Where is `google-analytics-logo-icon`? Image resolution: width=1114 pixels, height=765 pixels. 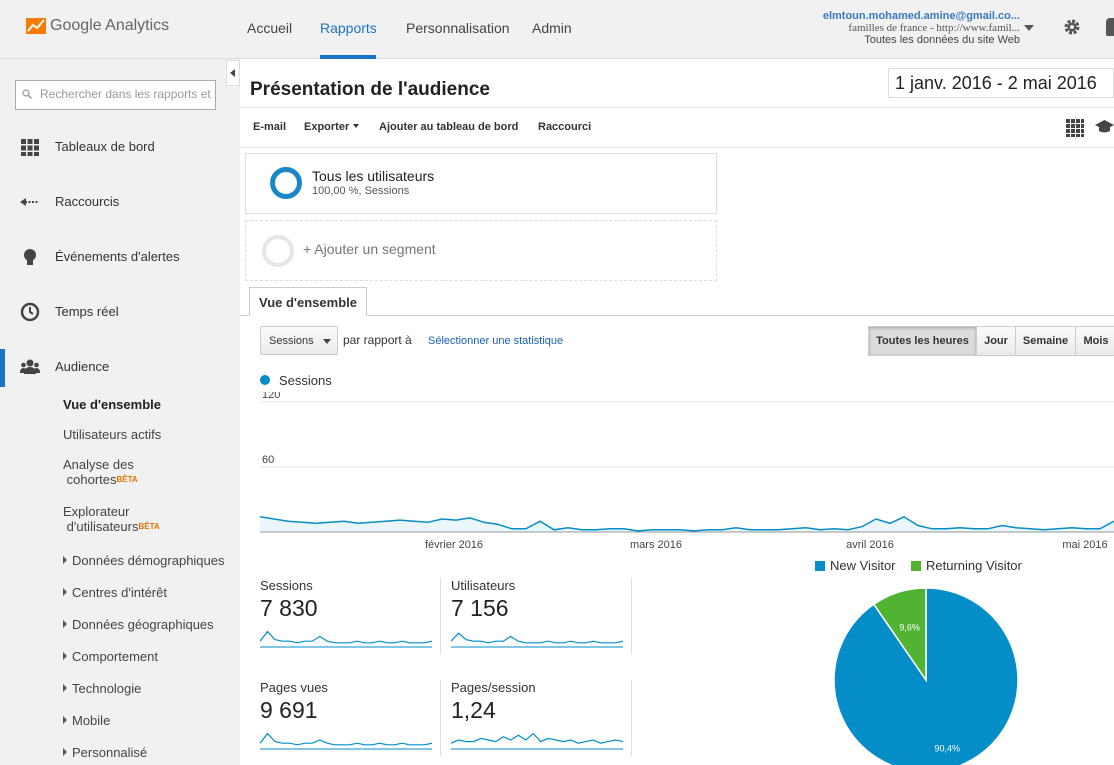
google-analytics-logo-icon is located at coordinates (36, 26).